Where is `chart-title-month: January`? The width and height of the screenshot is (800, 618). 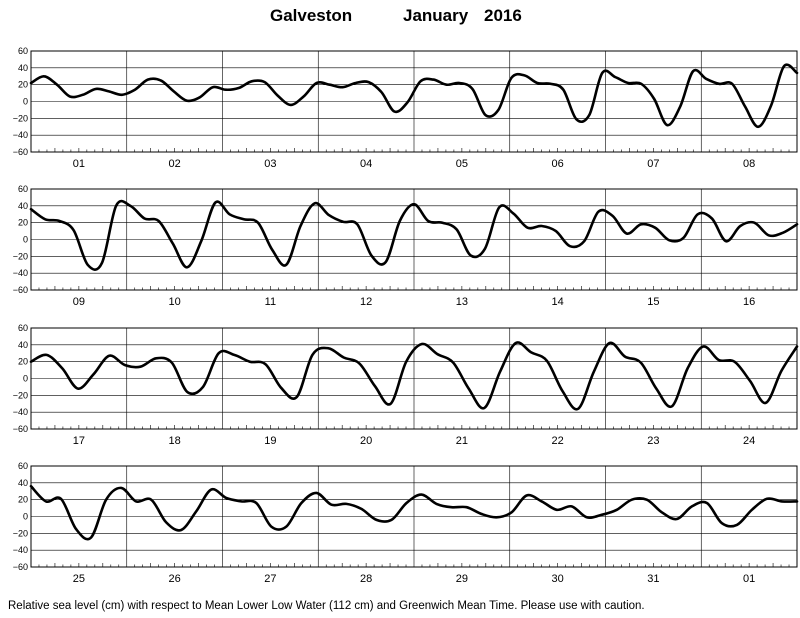
chart-title-month: January is located at coordinates (436, 15).